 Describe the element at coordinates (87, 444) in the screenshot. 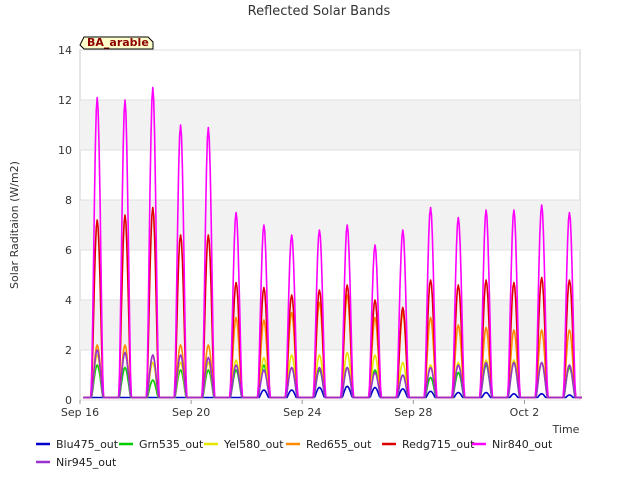

I see `legend-label: Blu475_out` at that location.